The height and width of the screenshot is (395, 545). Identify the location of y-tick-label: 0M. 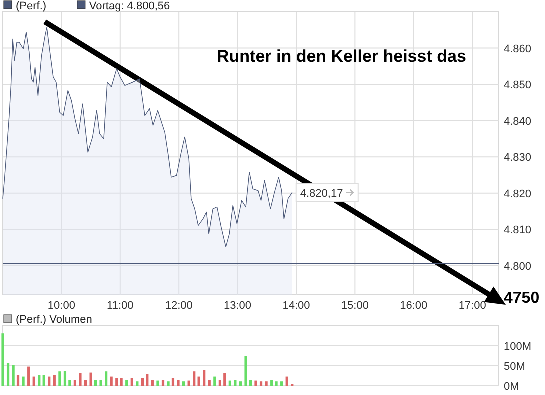
(512, 387).